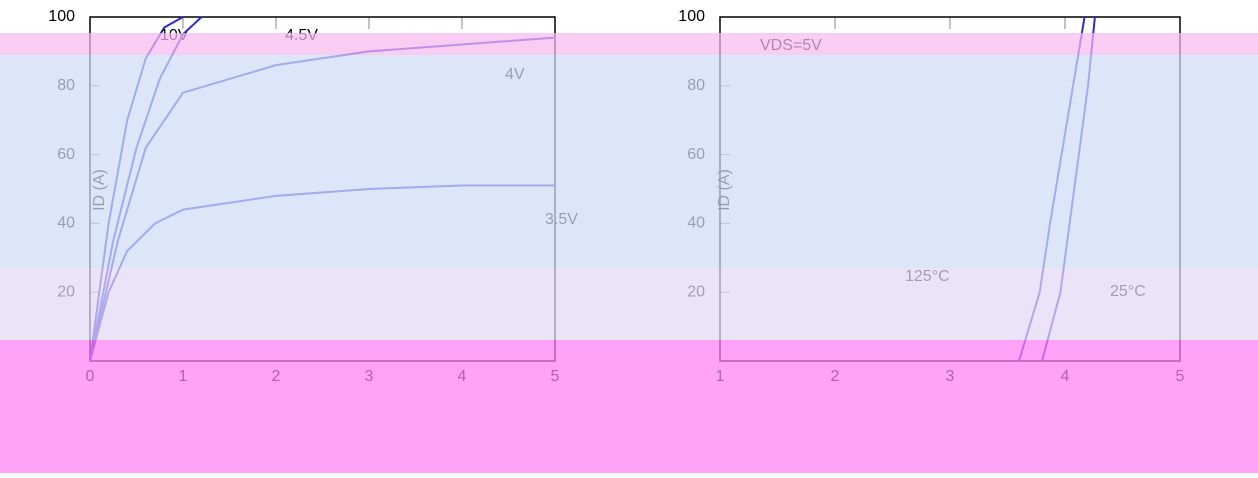 The image size is (1258, 478). What do you see at coordinates (629, 44) in the screenshot?
I see `overlay-band` at bounding box center [629, 44].